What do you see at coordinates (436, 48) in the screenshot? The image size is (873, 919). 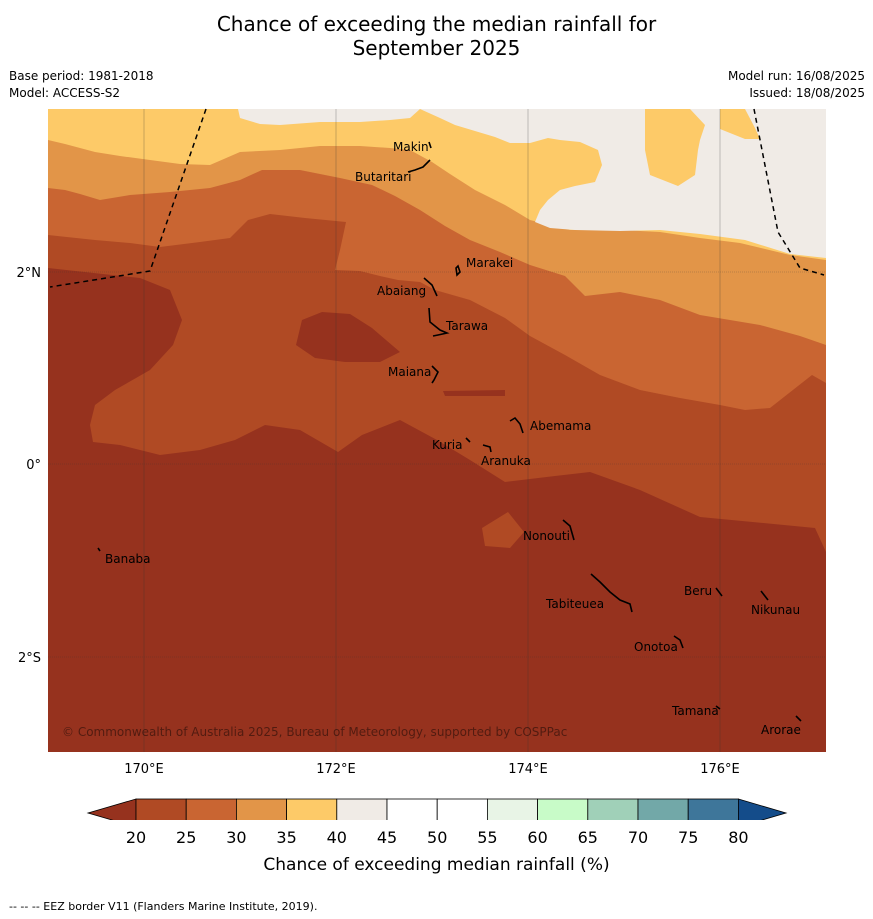 I see `title-line-2: September 2025` at bounding box center [436, 48].